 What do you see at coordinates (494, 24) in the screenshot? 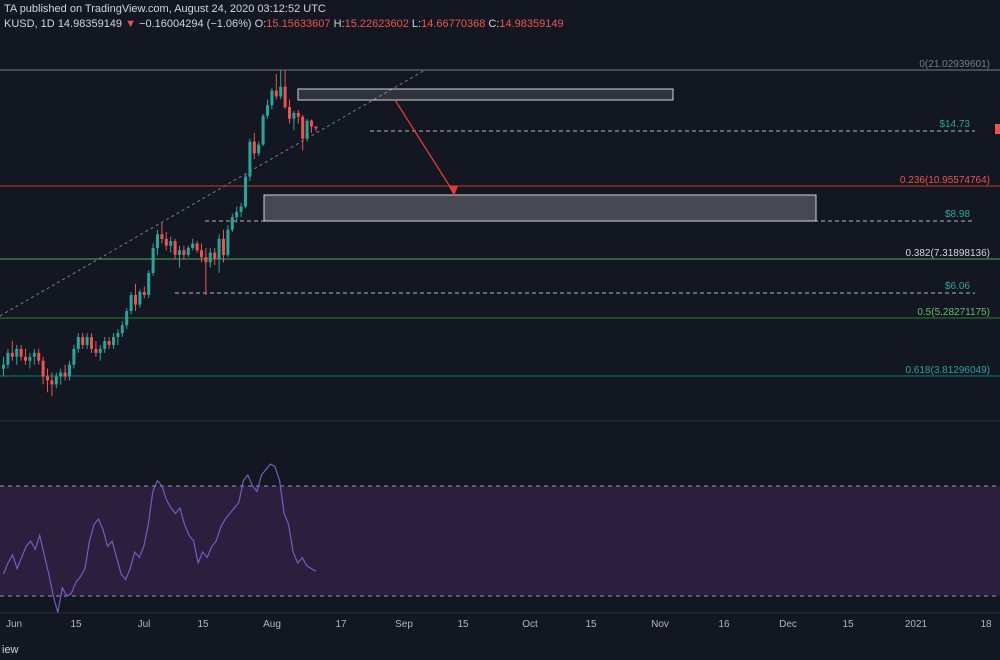
I see `close-label: C:` at bounding box center [494, 24].